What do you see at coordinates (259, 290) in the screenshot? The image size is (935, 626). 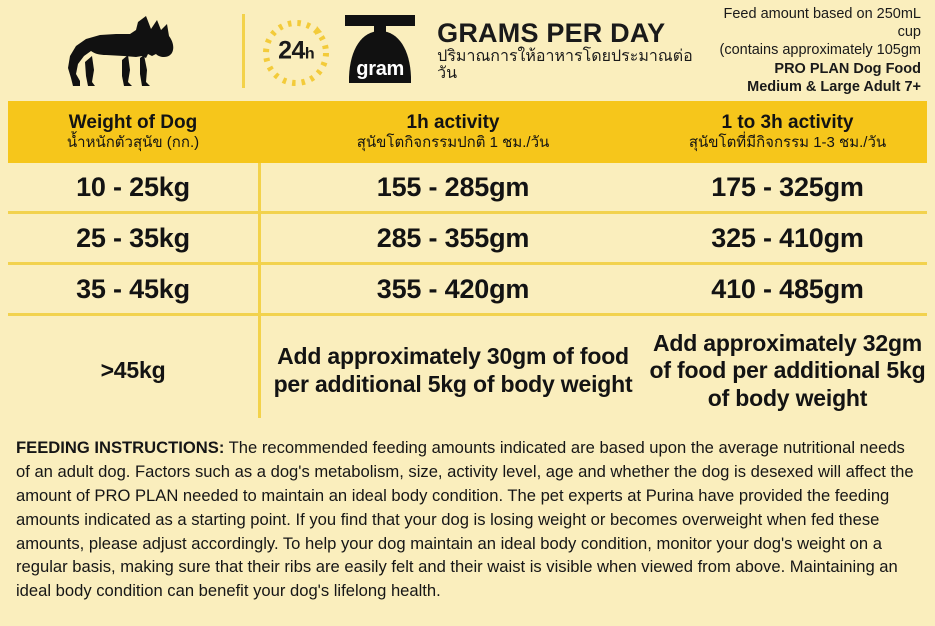 I see `column-separator` at bounding box center [259, 290].